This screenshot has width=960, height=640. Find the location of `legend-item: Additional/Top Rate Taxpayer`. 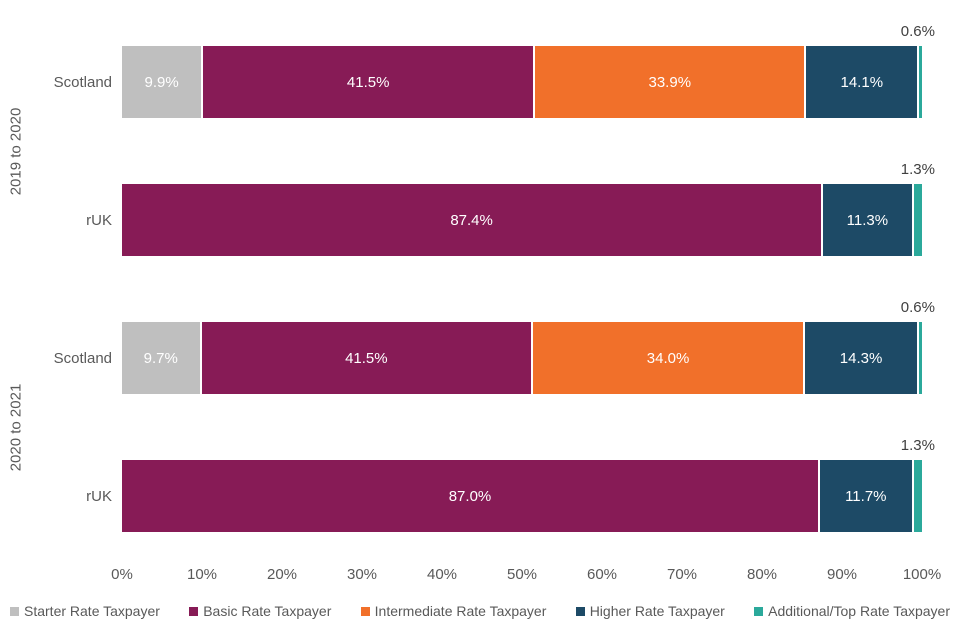

legend-item: Additional/Top Rate Taxpayer is located at coordinates (852, 611).